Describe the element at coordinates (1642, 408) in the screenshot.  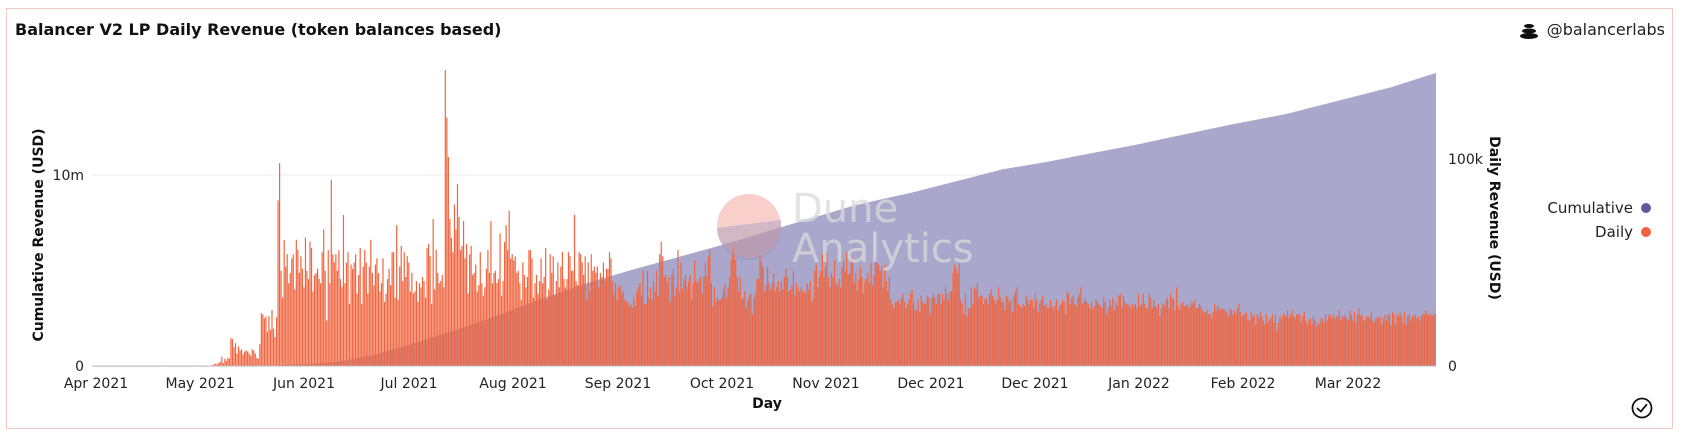
I see `checkmark-circle-icon` at that location.